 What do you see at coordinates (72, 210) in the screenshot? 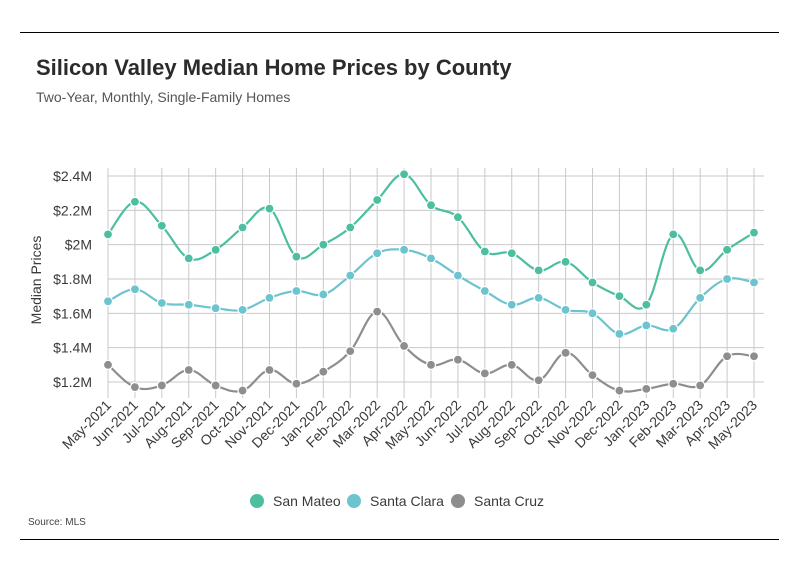
I see `y-tick-label: $2.2M` at bounding box center [72, 210].